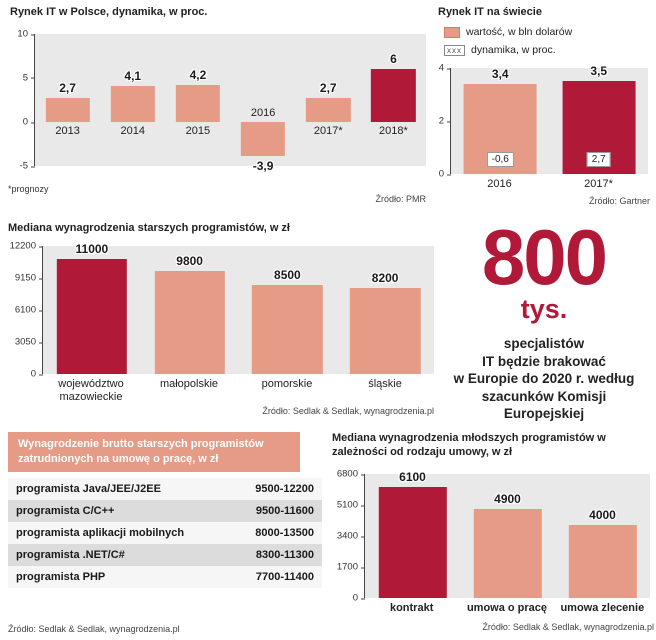  I want to click on bar-2014: 4,1 2014, so click(132, 103).